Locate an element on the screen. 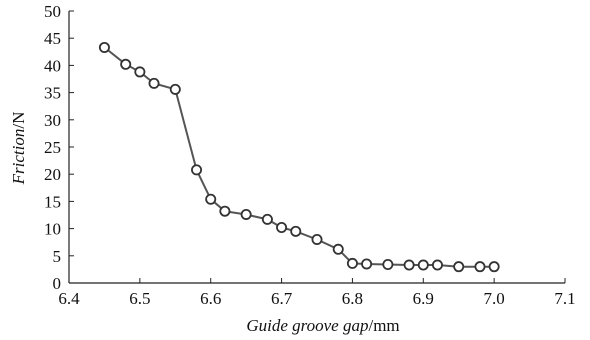 This screenshot has width=590, height=340. x-tick-label: 6.5 is located at coordinates (139, 298).